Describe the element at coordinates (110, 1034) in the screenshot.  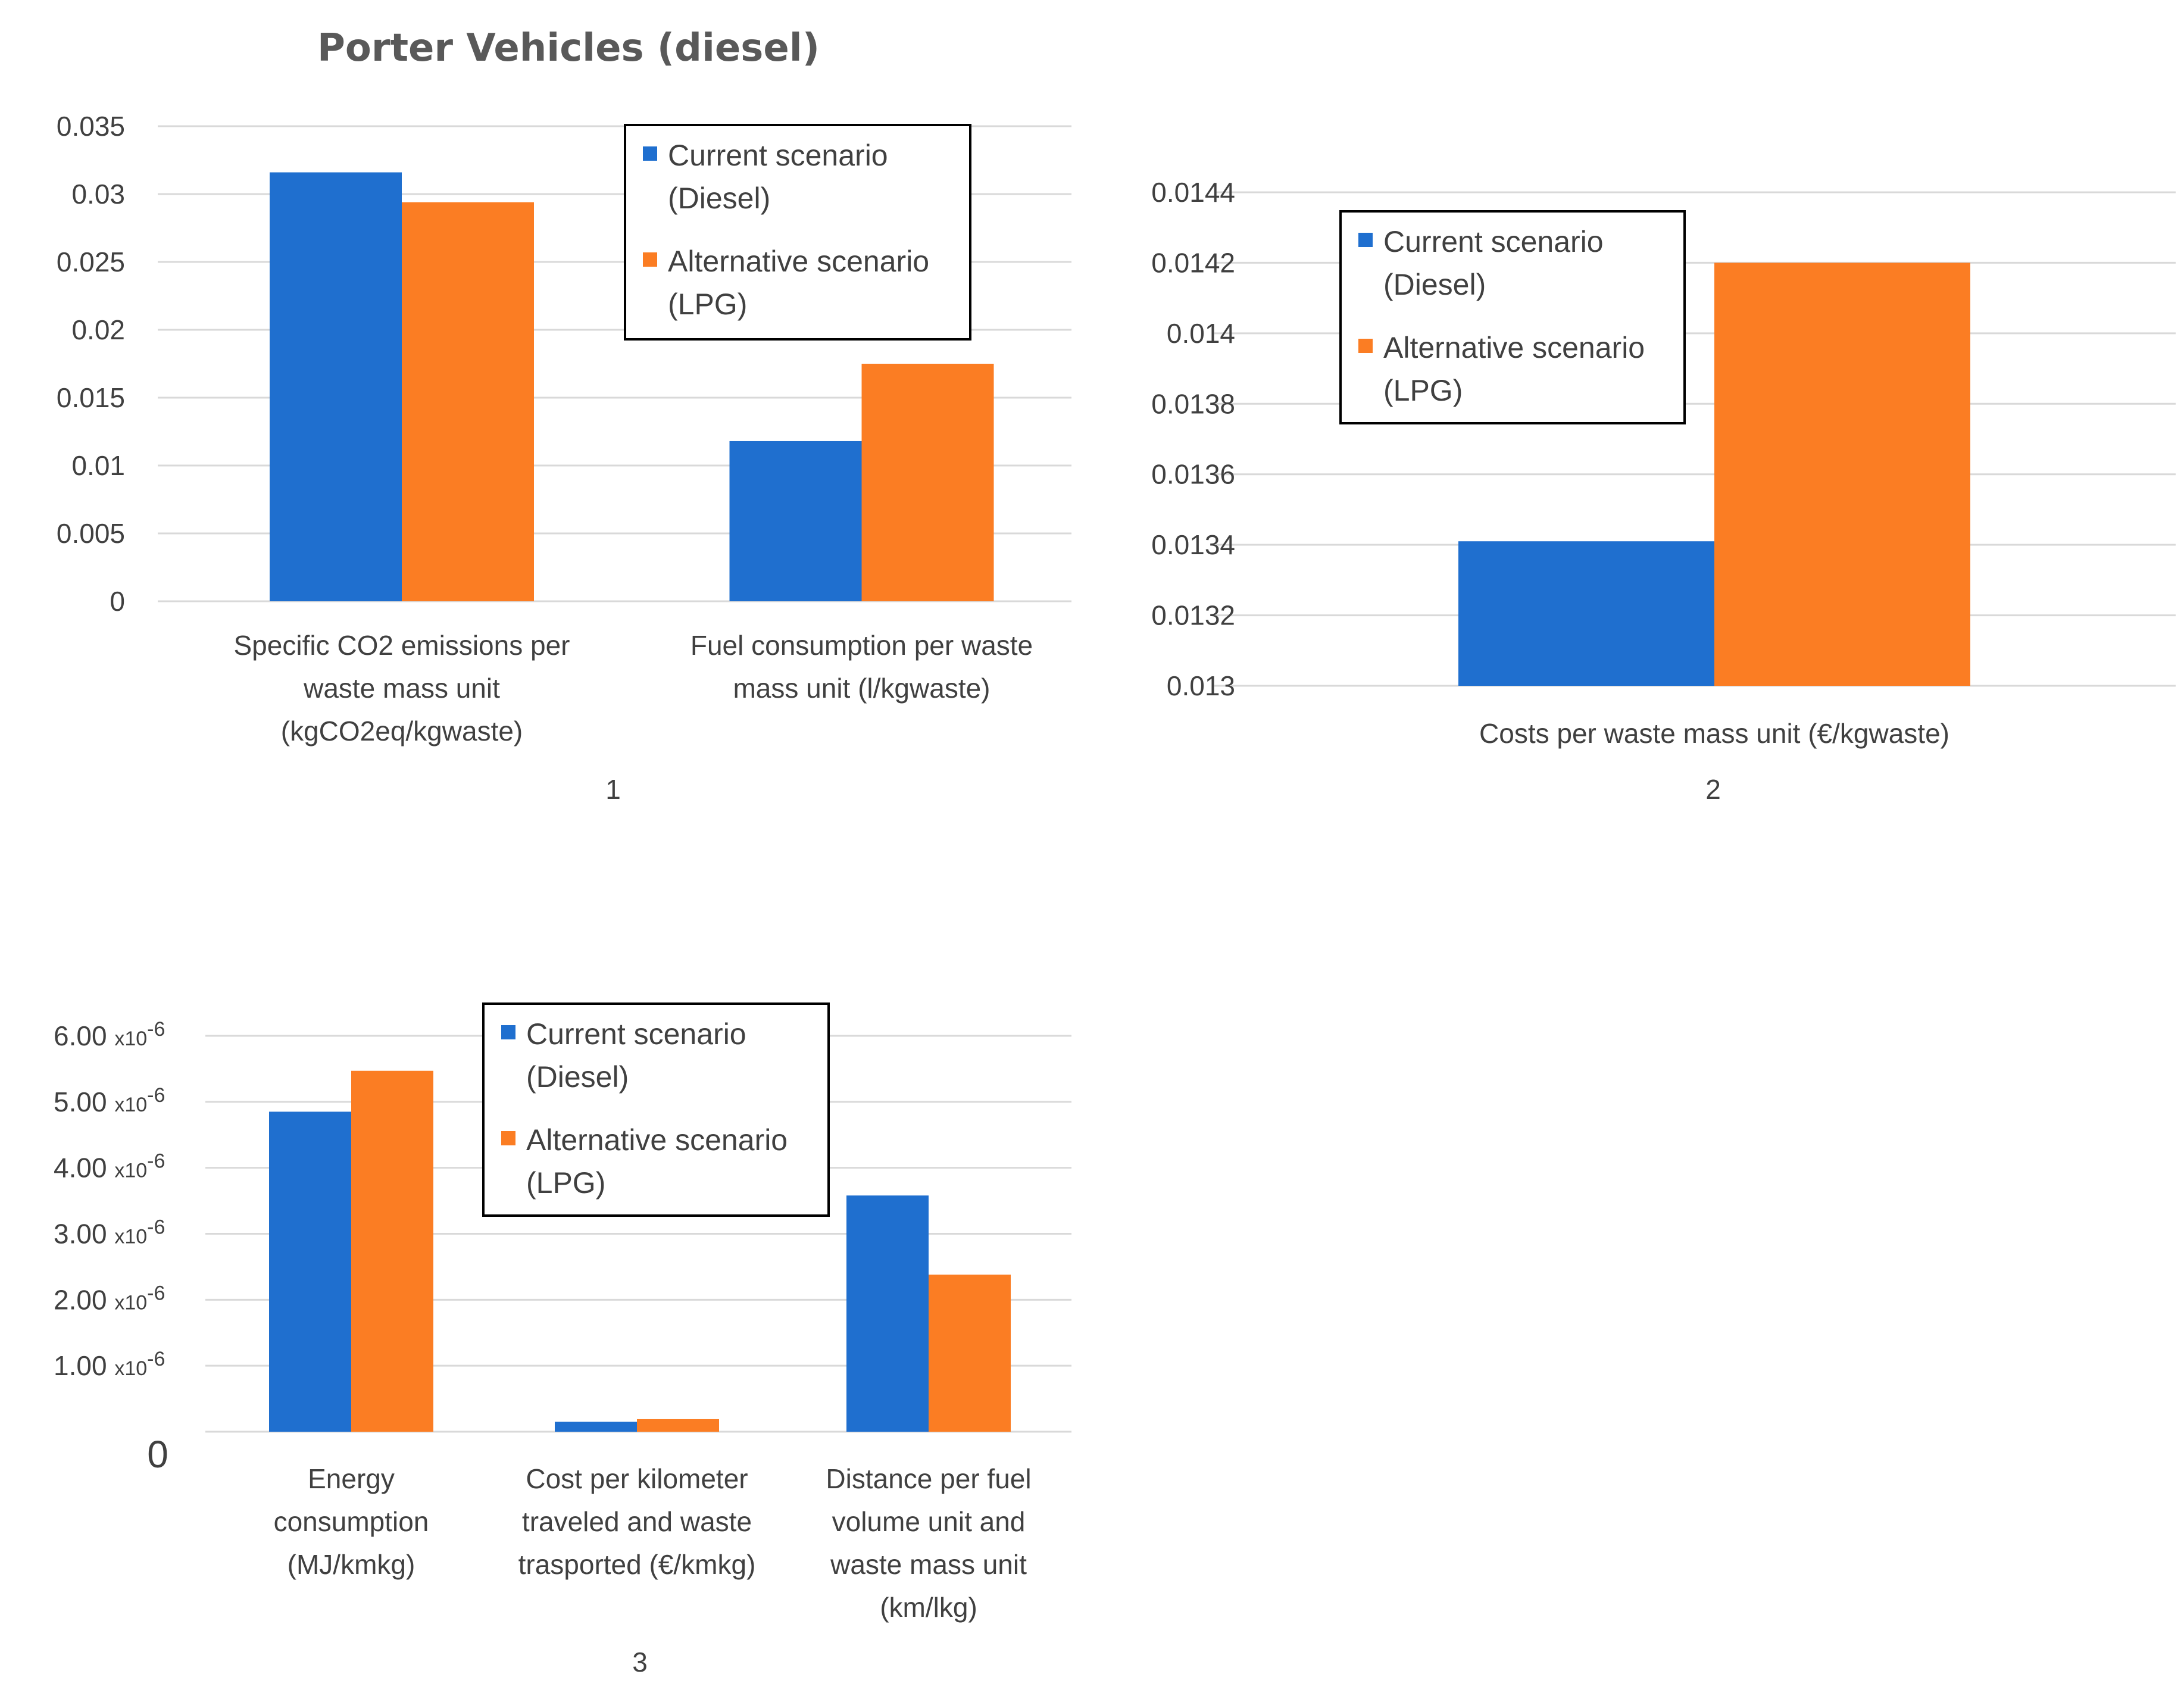
I see `y-tick-label: 6.00 x10⁻⁶` at that location.